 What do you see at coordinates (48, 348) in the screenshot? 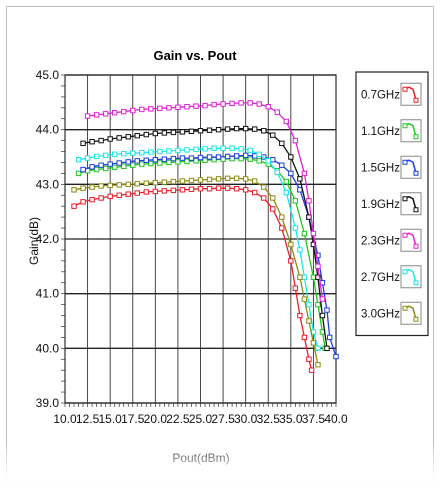
I see `y-tick-label: 40.0` at bounding box center [48, 348].